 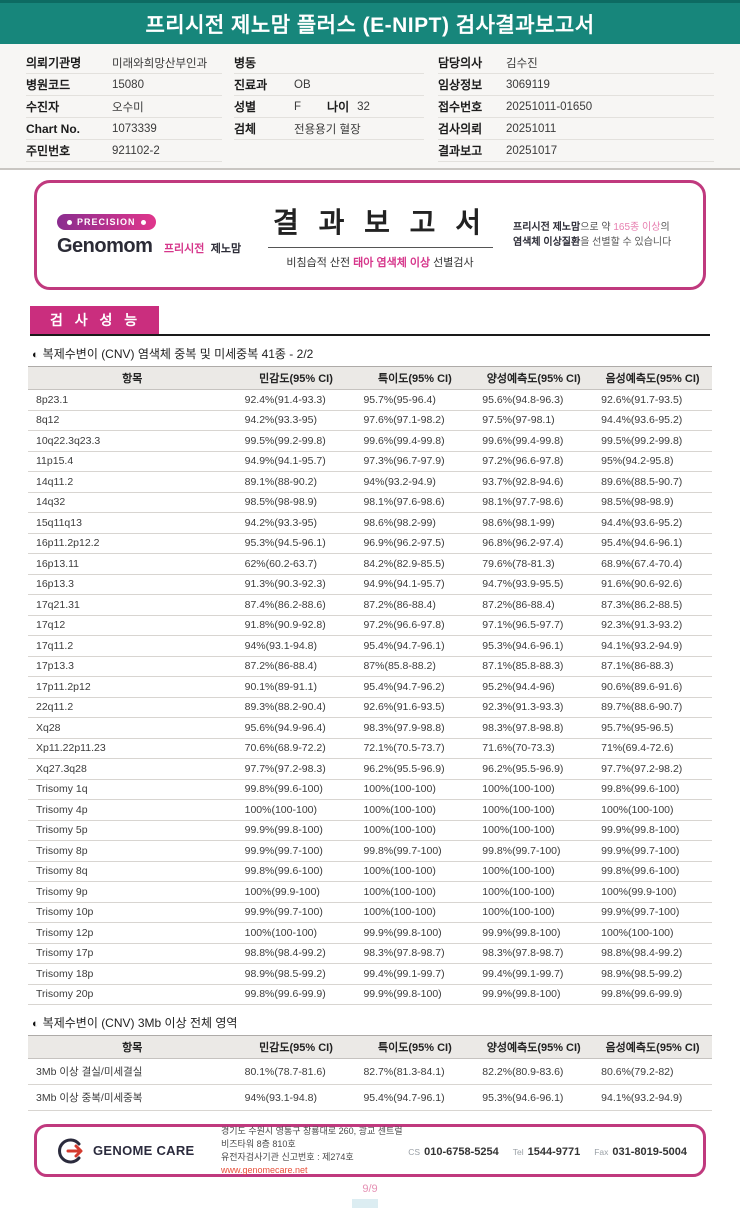 I want to click on value-cell: 98.5%(98-98.9), so click(x=296, y=502).